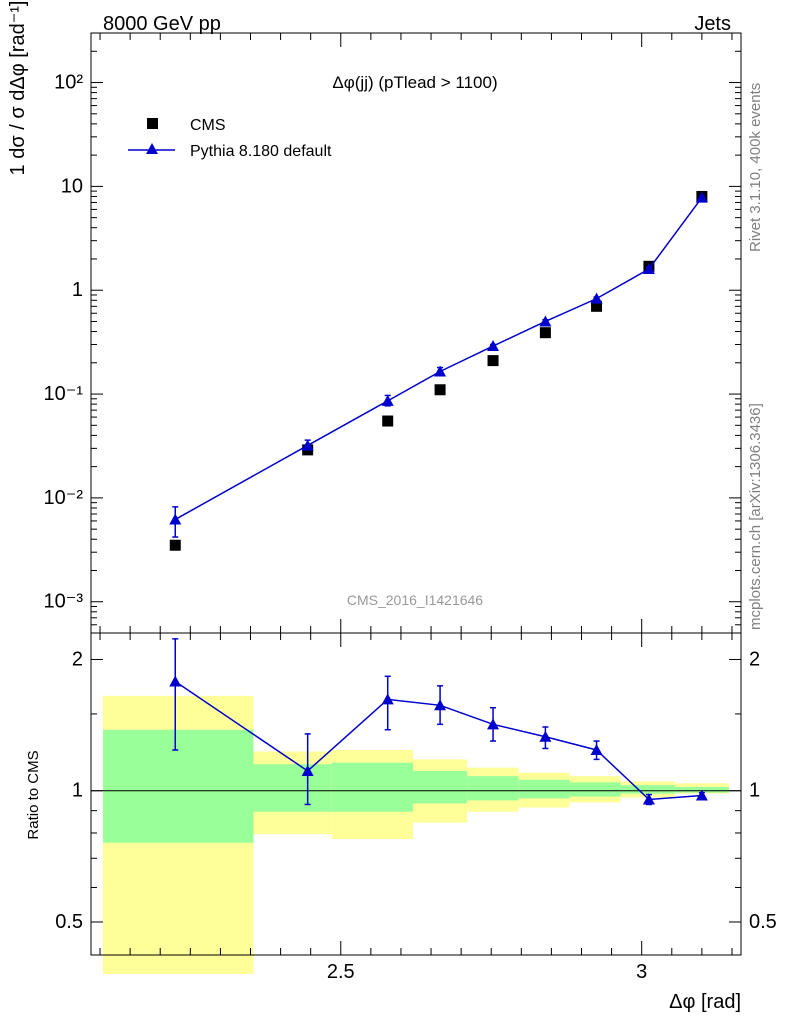  What do you see at coordinates (64, 498) in the screenshot?
I see `y-tick-label: 10⁻²` at bounding box center [64, 498].